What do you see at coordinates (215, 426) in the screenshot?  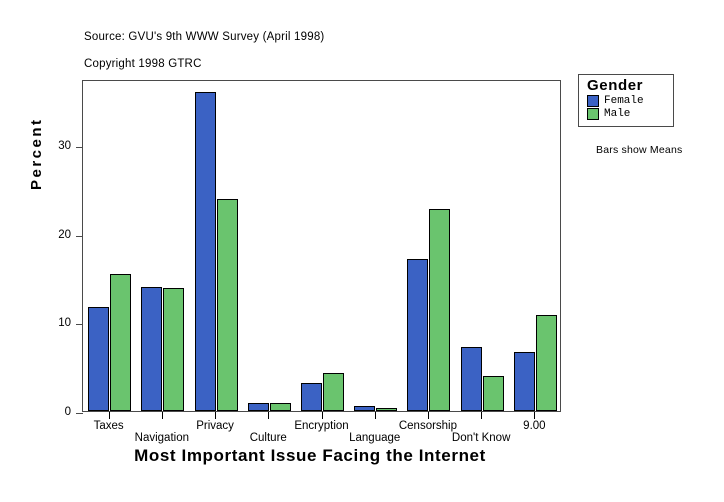 I see `x-axis-tick-label: Privacy` at bounding box center [215, 426].